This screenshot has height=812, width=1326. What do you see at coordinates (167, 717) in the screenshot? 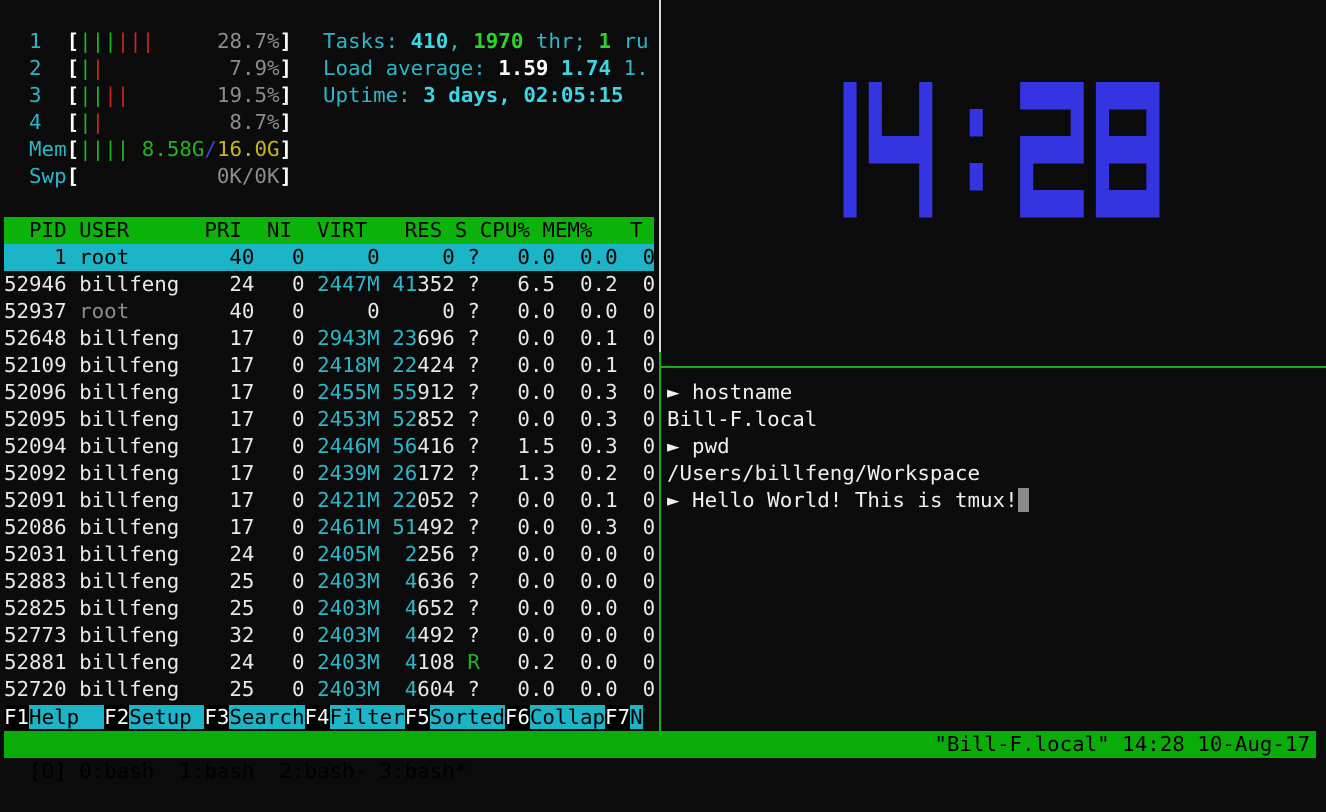
I see `fkey-label: Setup` at bounding box center [167, 717].